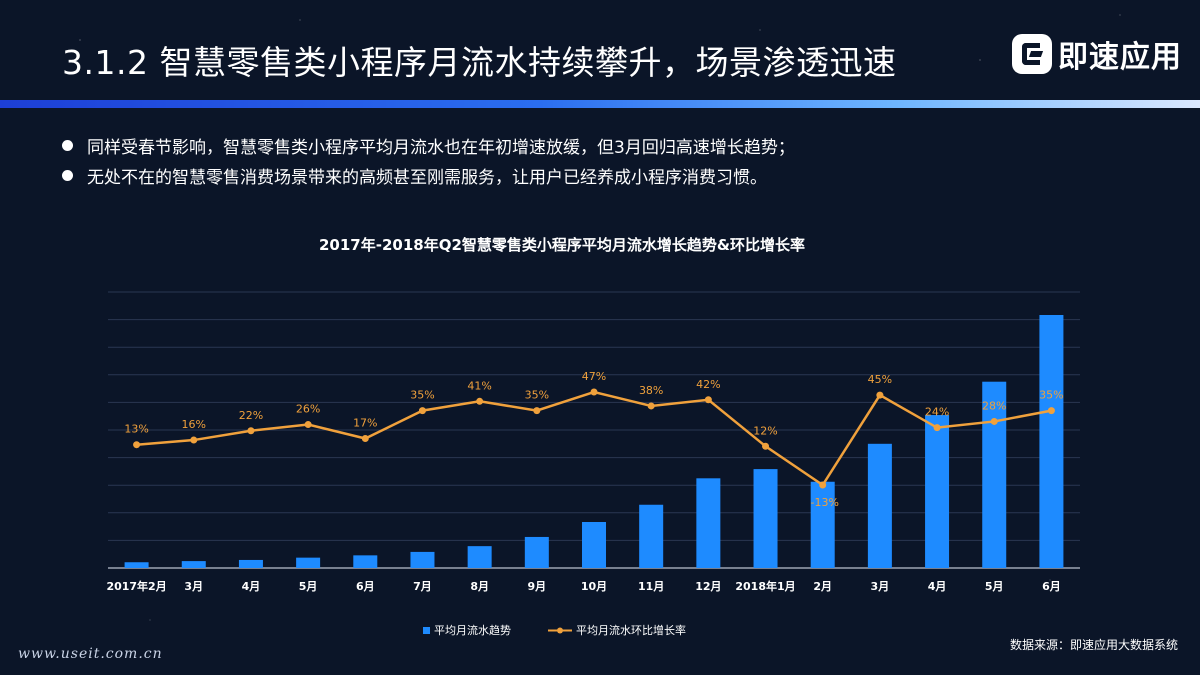 Image resolution: width=1200 pixels, height=675 pixels. What do you see at coordinates (765, 430) in the screenshot?
I see `growth-rate-label: 12%` at bounding box center [765, 430].